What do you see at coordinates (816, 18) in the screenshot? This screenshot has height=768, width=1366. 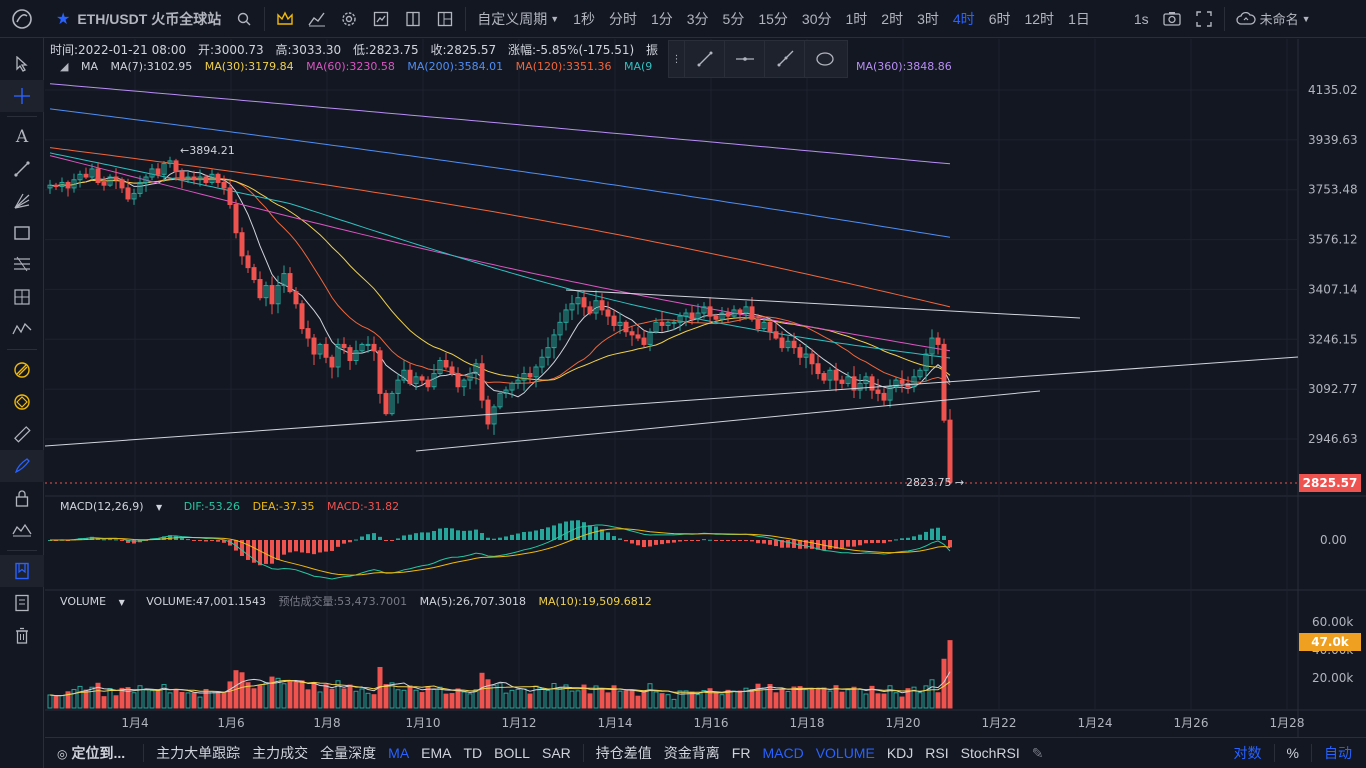 I see `period-30m: 30分` at bounding box center [816, 18].